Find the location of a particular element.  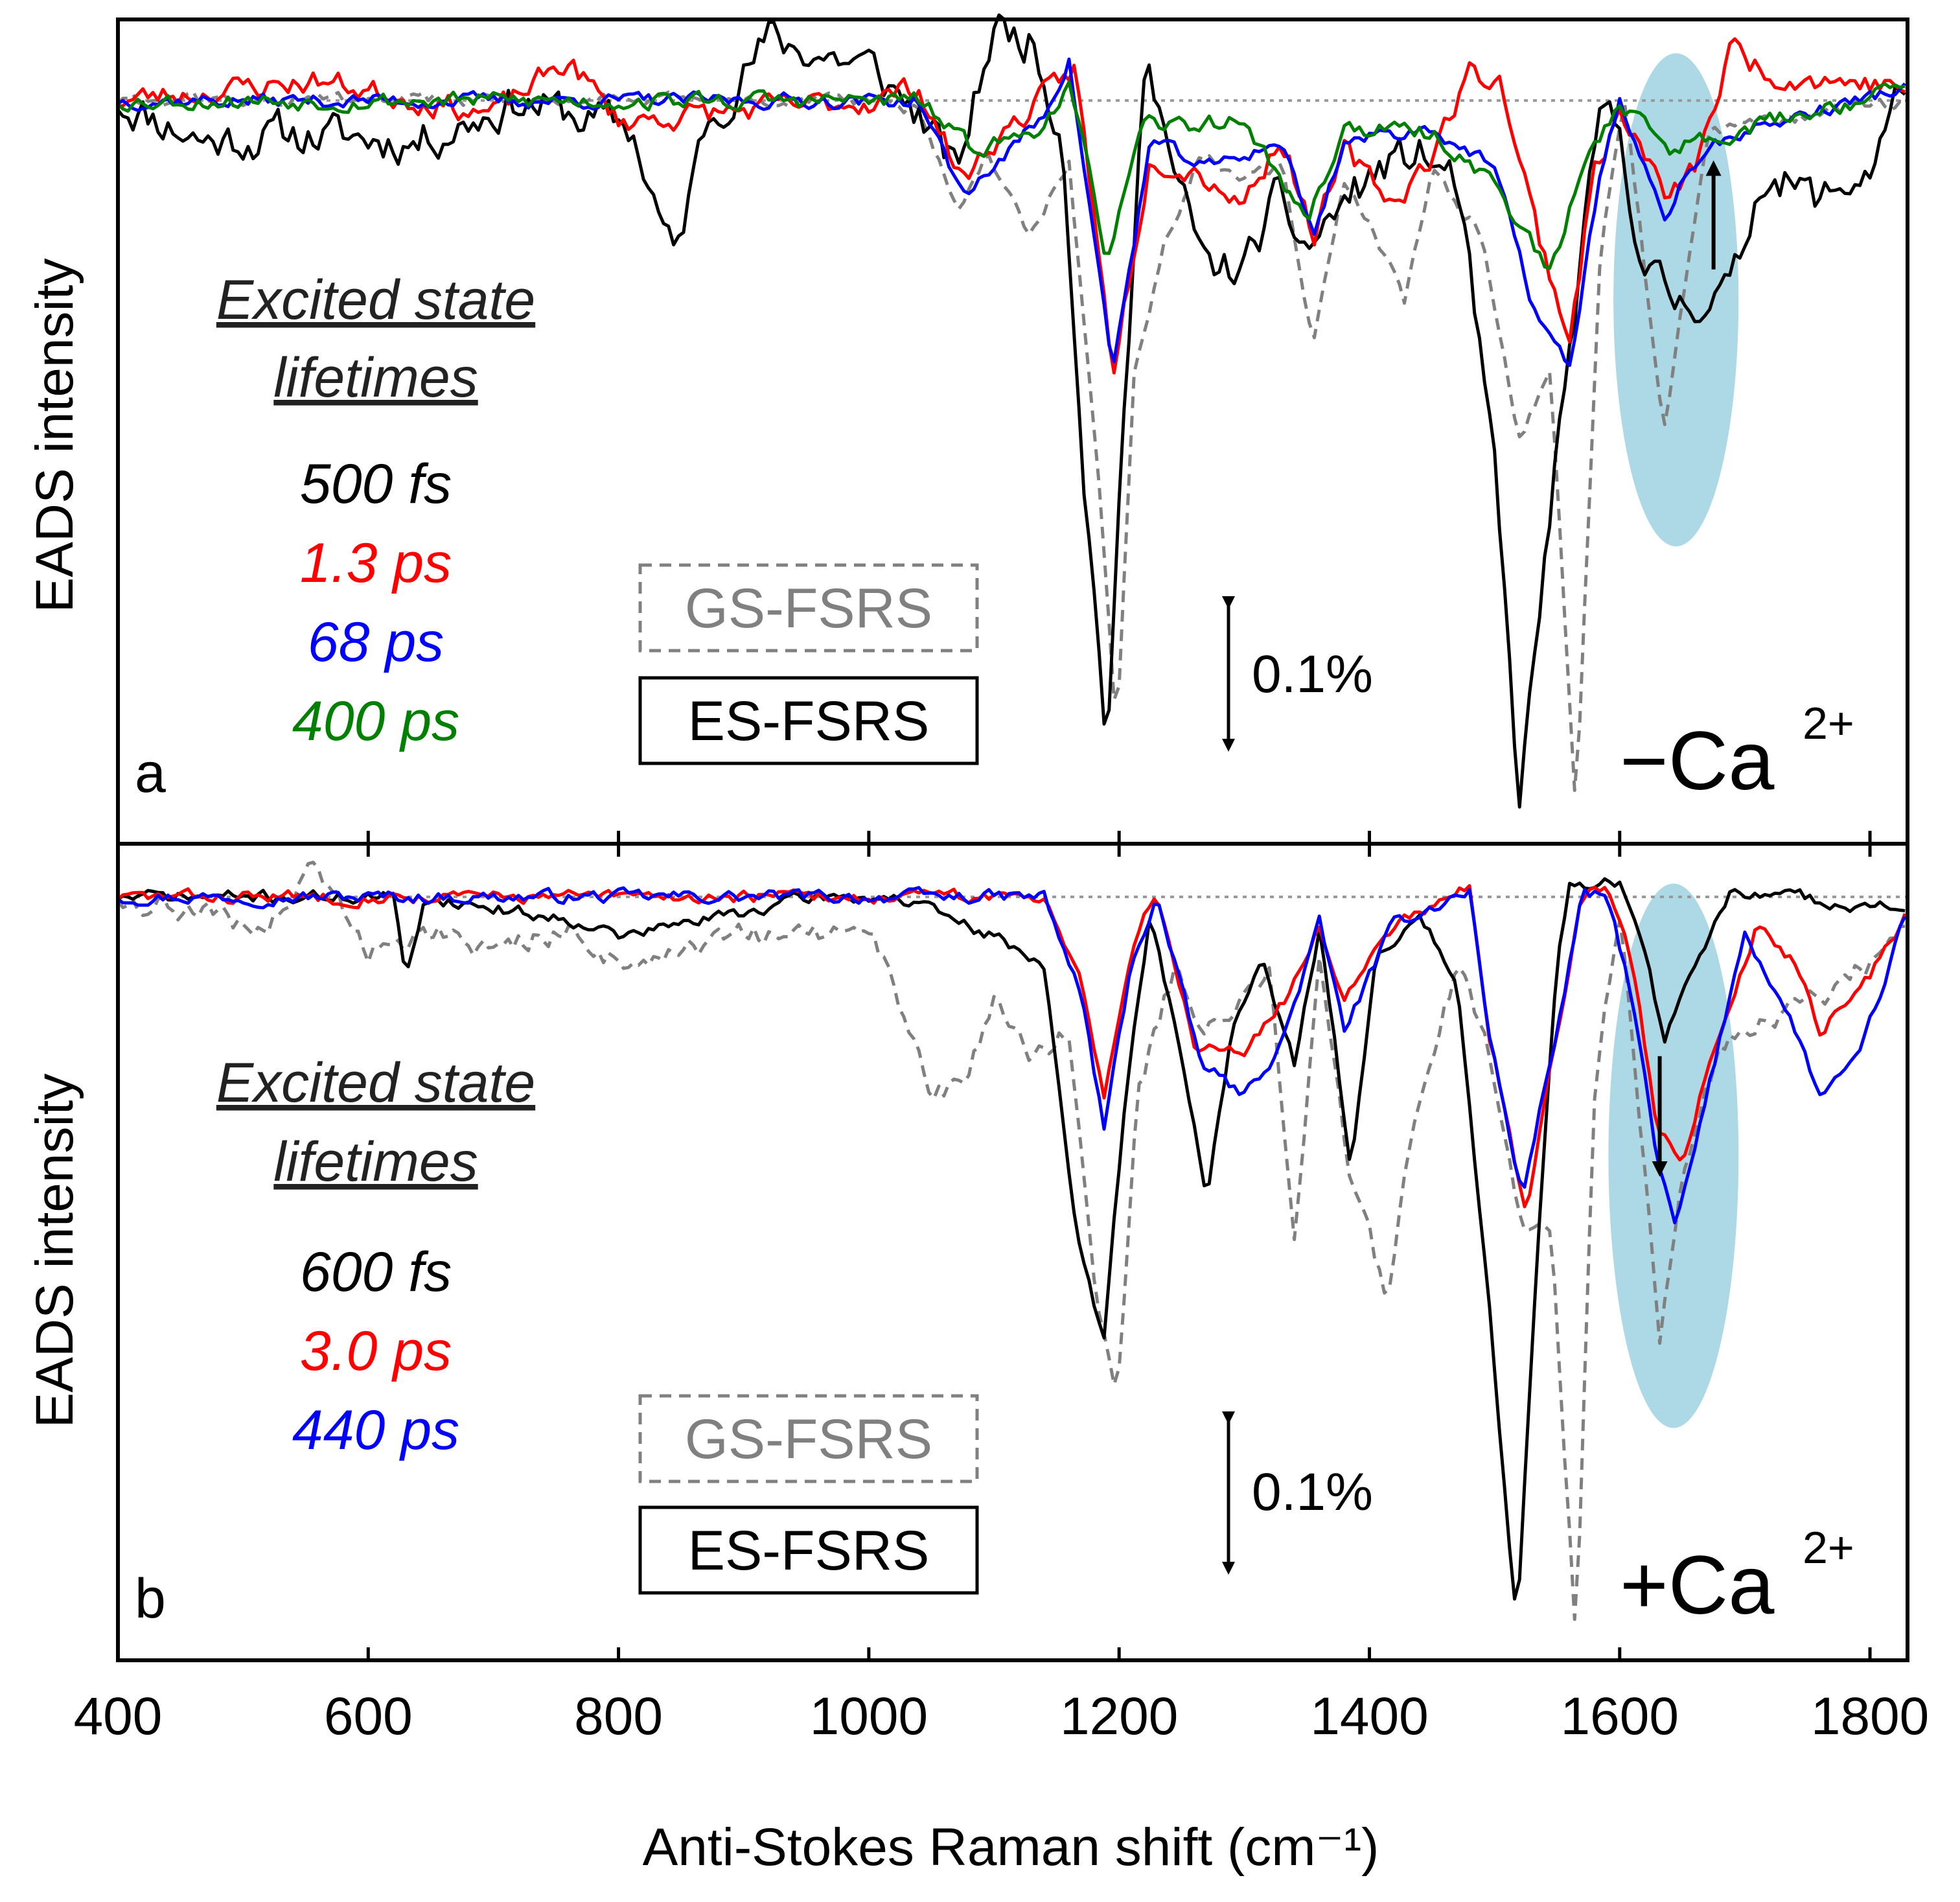

lifetime-440ps: 440 ps is located at coordinates (375, 1430).